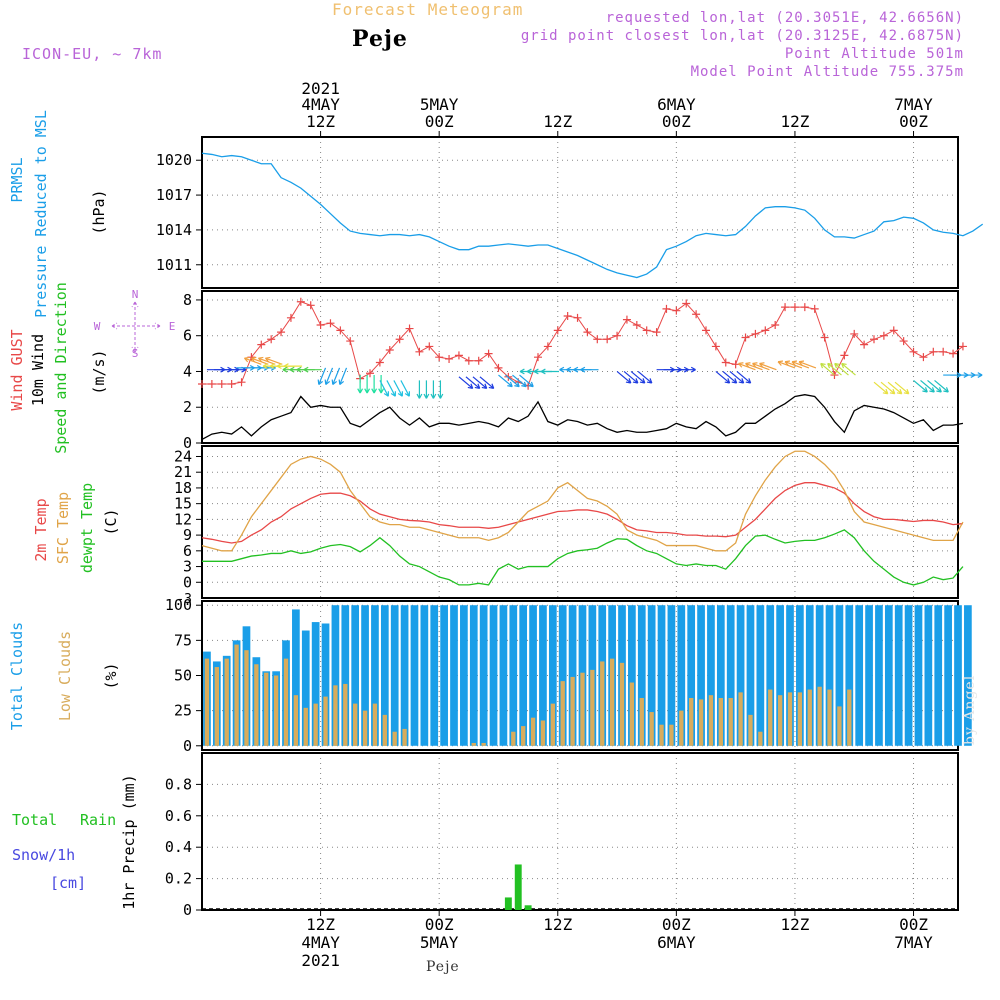 This screenshot has width=1000, height=1000. I want to click on precip-ytick-label: 0, so click(187, 910).